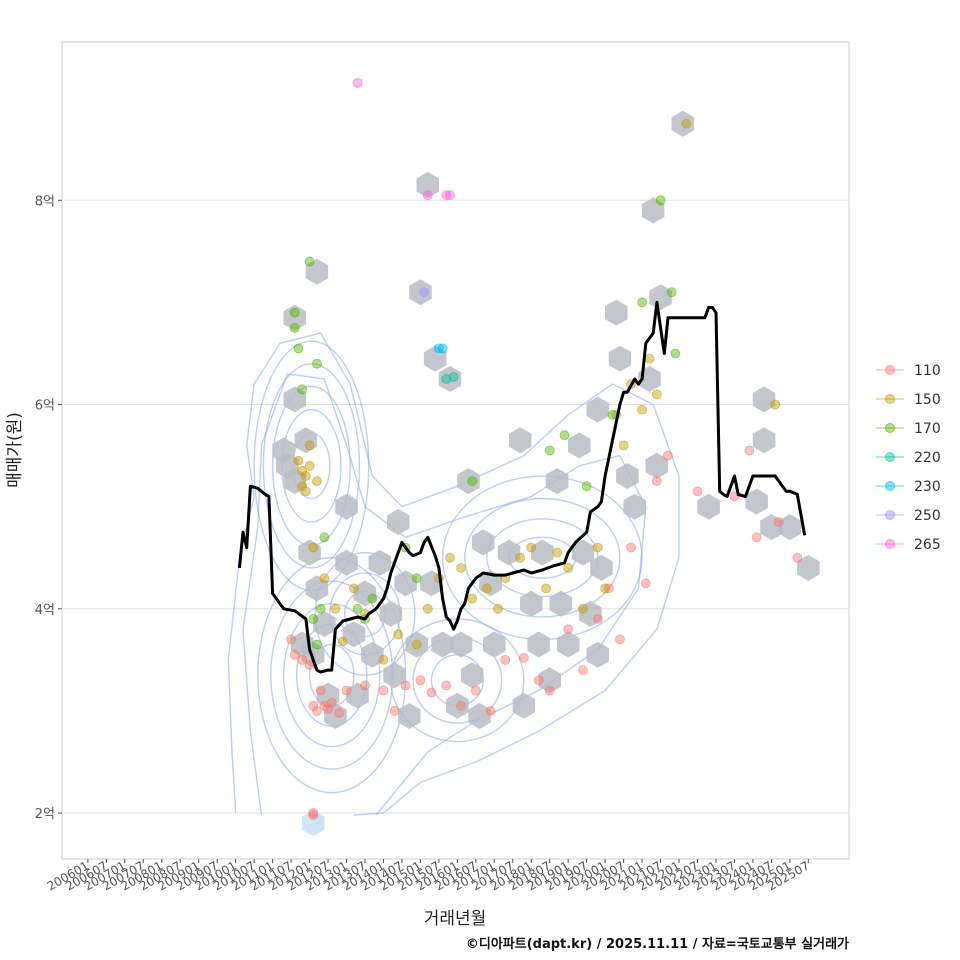 The width and height of the screenshot is (960, 960). What do you see at coordinates (15, 450) in the screenshot?
I see `y-axis-title: 매매가(원)` at bounding box center [15, 450].